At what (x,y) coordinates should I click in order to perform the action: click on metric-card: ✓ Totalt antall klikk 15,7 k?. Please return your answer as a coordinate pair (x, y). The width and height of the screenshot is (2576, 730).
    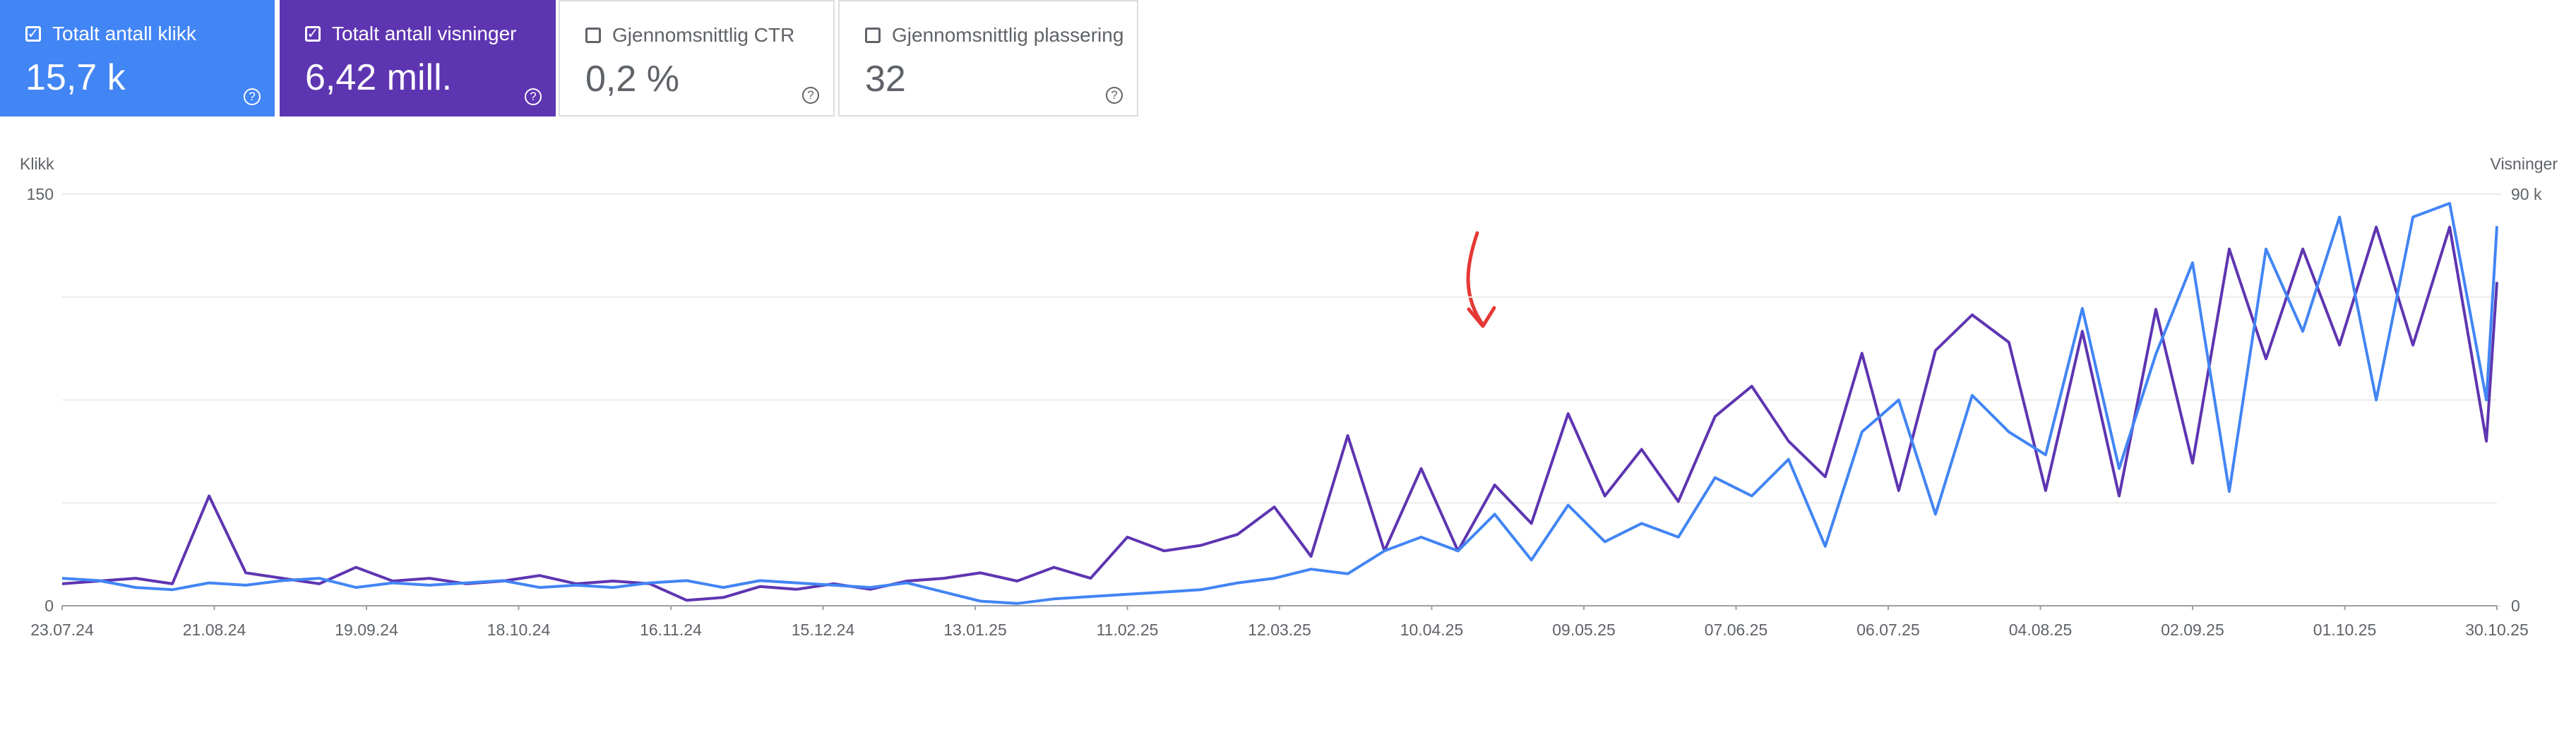
    Looking at the image, I should click on (137, 58).